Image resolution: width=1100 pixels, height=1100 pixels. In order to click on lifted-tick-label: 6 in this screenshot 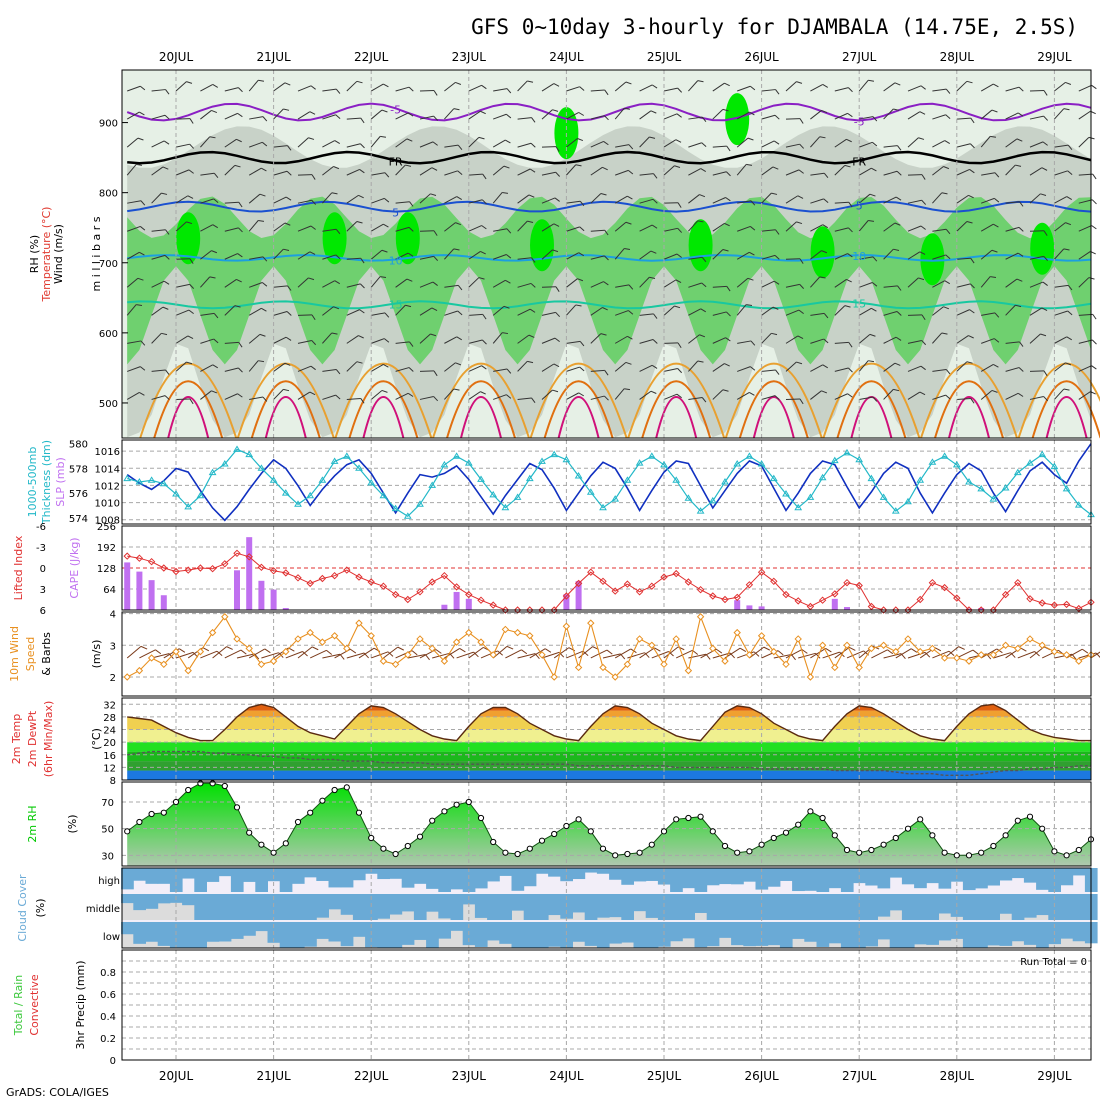, I will do `click(43, 611)`.